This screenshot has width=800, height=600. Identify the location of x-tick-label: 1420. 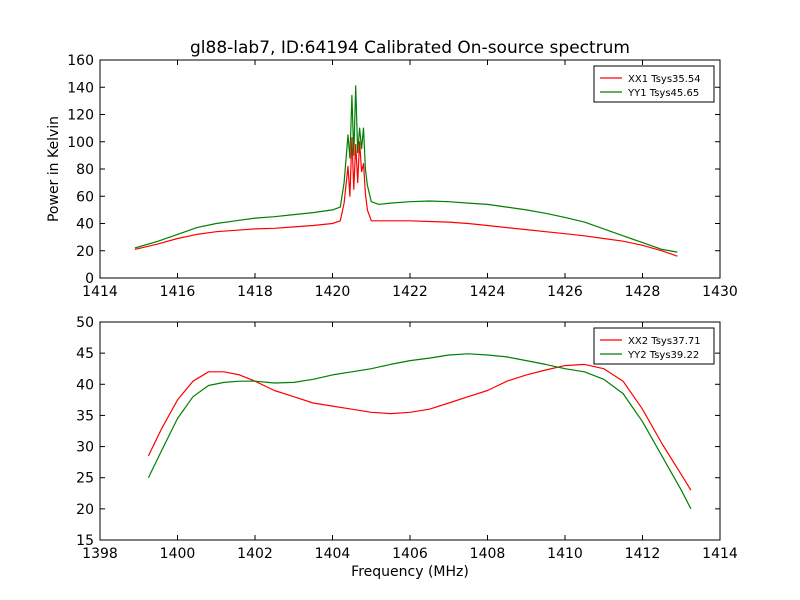
(333, 292).